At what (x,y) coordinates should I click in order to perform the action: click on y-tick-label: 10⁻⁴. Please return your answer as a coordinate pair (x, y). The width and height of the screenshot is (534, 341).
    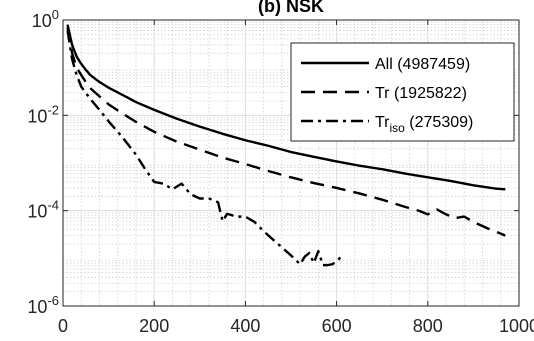
    Looking at the image, I should click on (43, 210).